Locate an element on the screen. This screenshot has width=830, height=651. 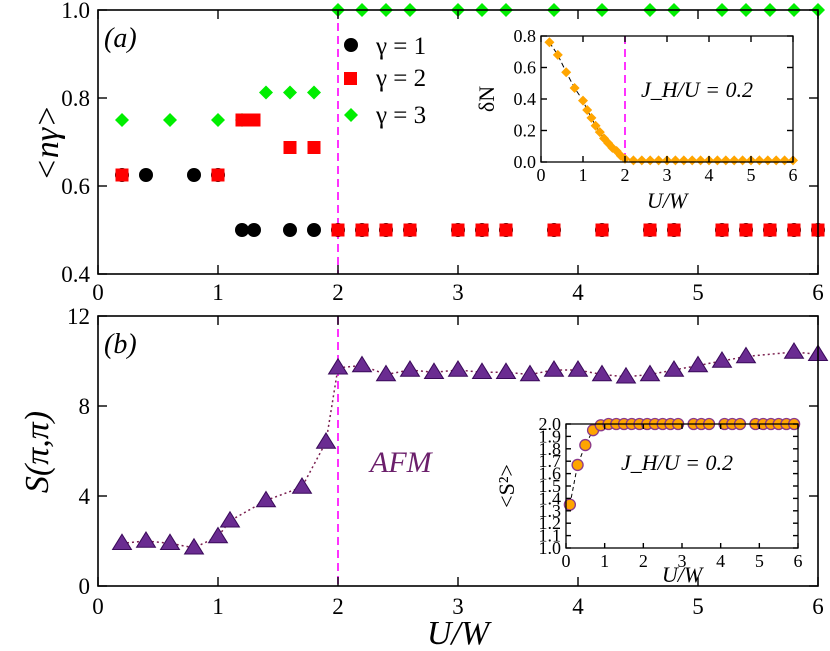
inset-b-xlabel: U/W is located at coordinates (683, 574).